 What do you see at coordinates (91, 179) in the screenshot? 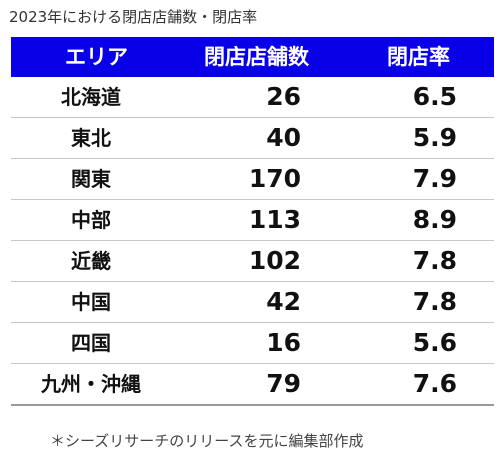
I see `cell-area: 関東` at bounding box center [91, 179].